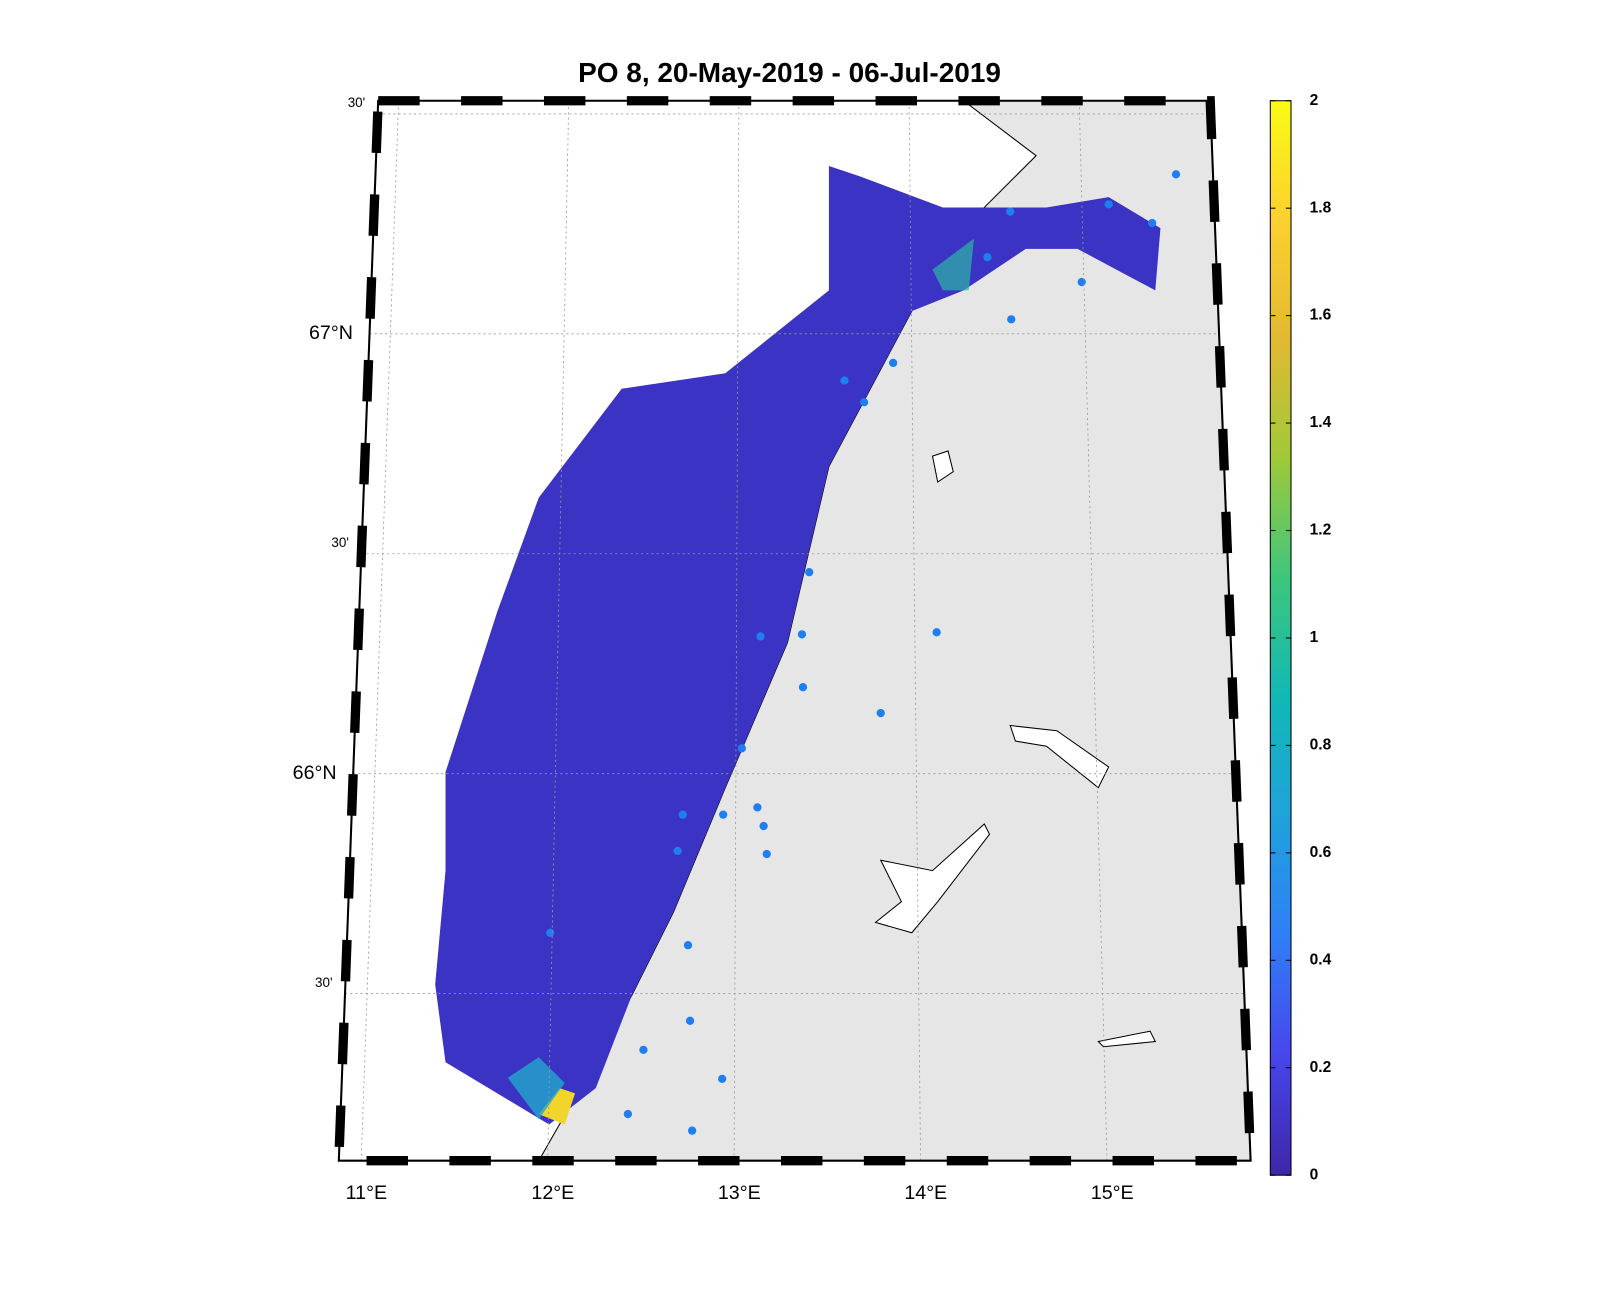 This screenshot has height=1306, width=1606. I want to click on lon-tick-label: 13°E, so click(739, 1193).